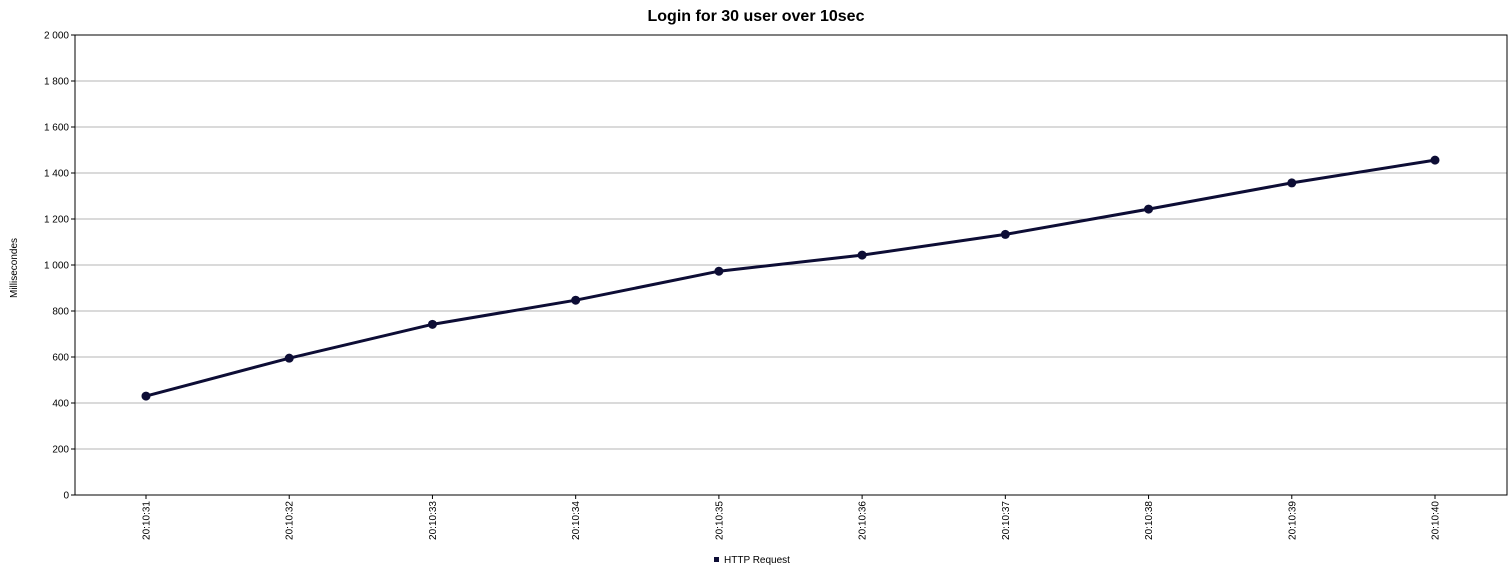  Describe the element at coordinates (756, 16) in the screenshot. I see `chart-title: Login for 30 user over 10sec` at that location.